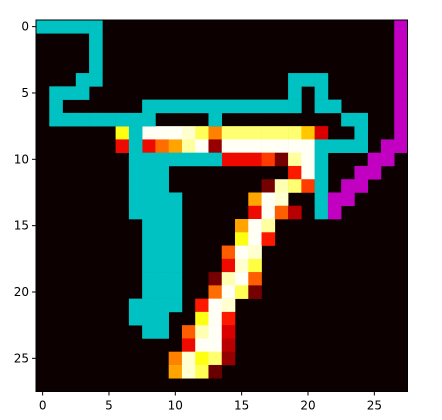  Describe the element at coordinates (21, 292) in the screenshot. I see `y-tick-label: 20` at that location.